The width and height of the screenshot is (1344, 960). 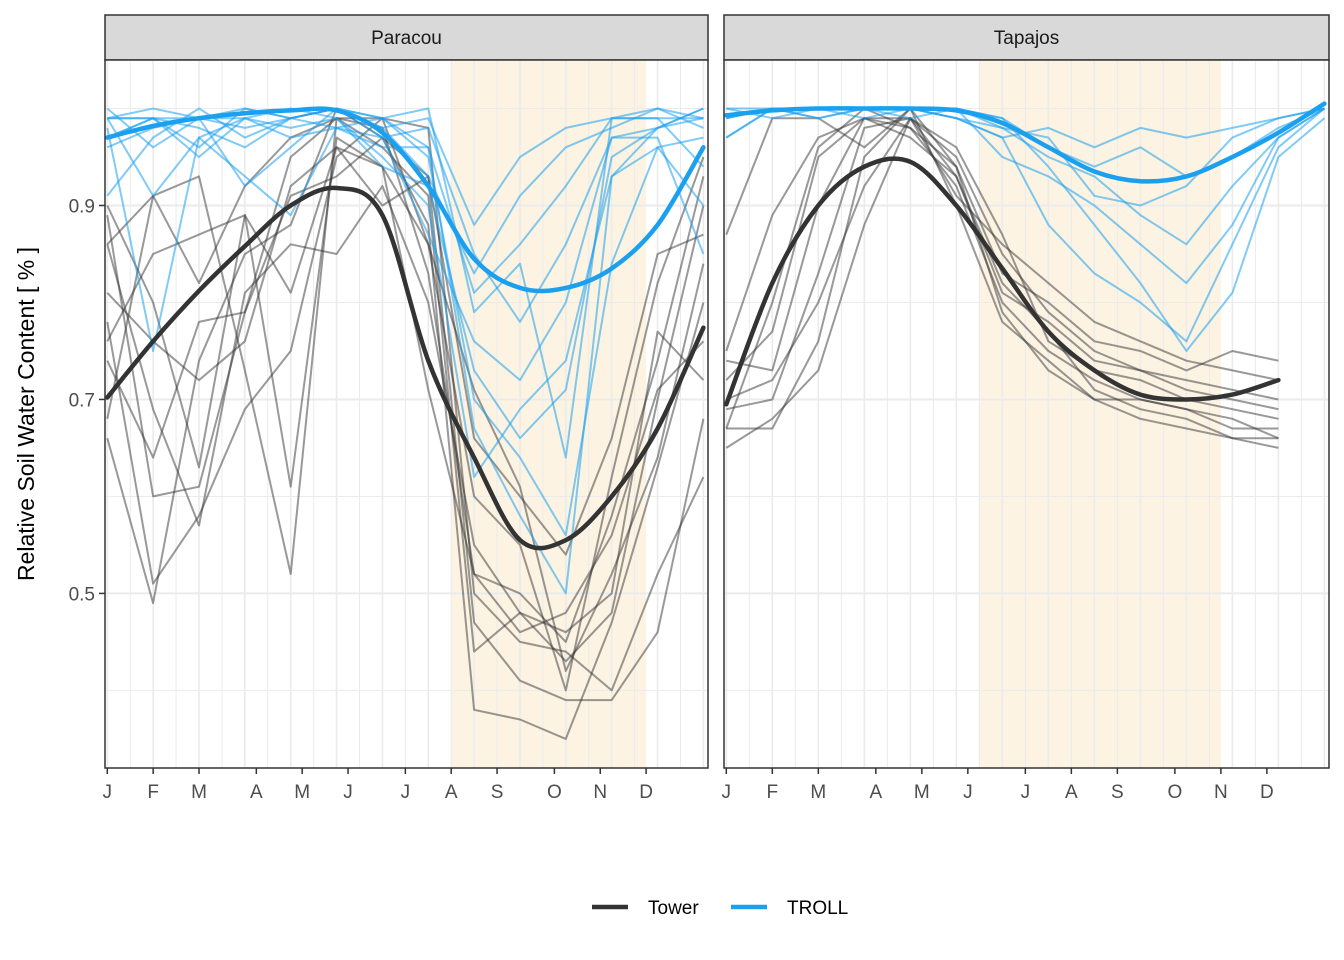 I want to click on smooth-line-tower, so click(x=1002, y=281).